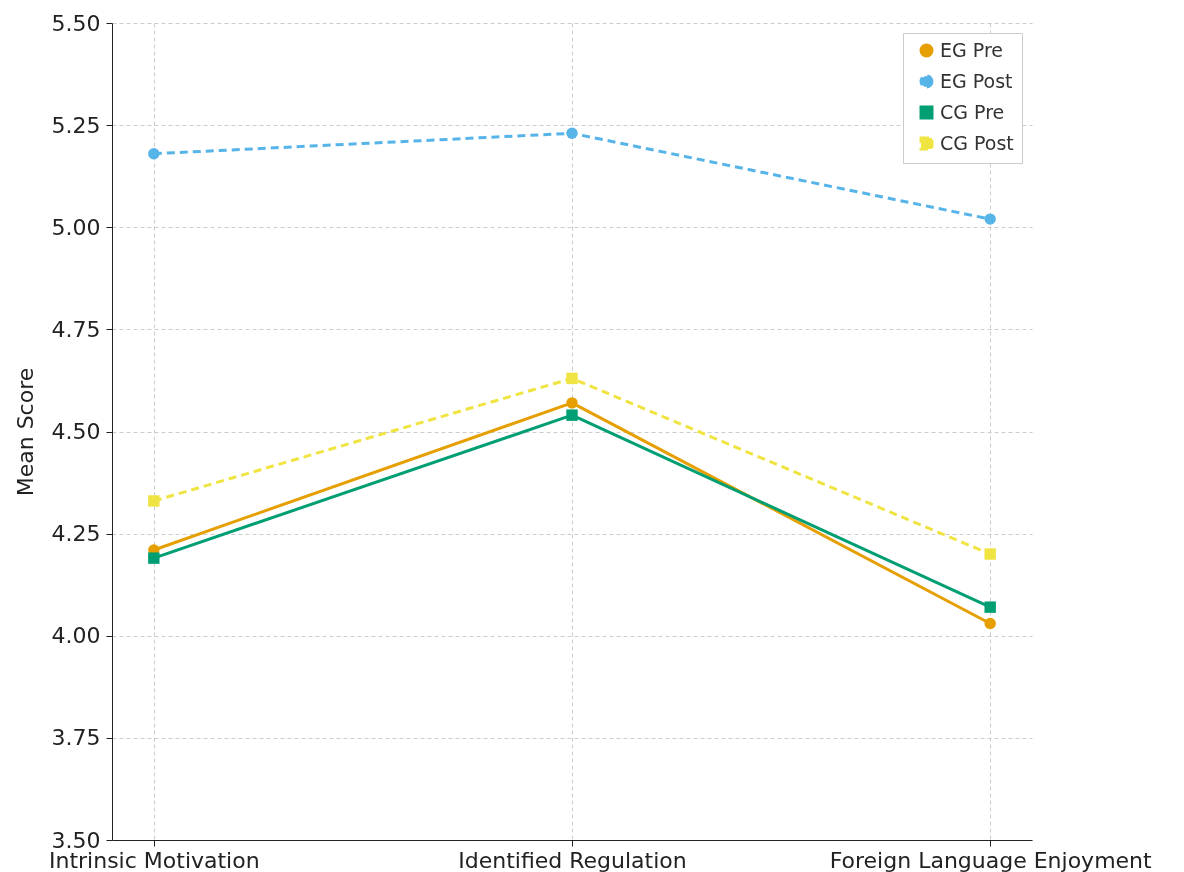 This screenshot has width=1184, height=872. I want to click on y-tick-label: 3.75, so click(76, 738).